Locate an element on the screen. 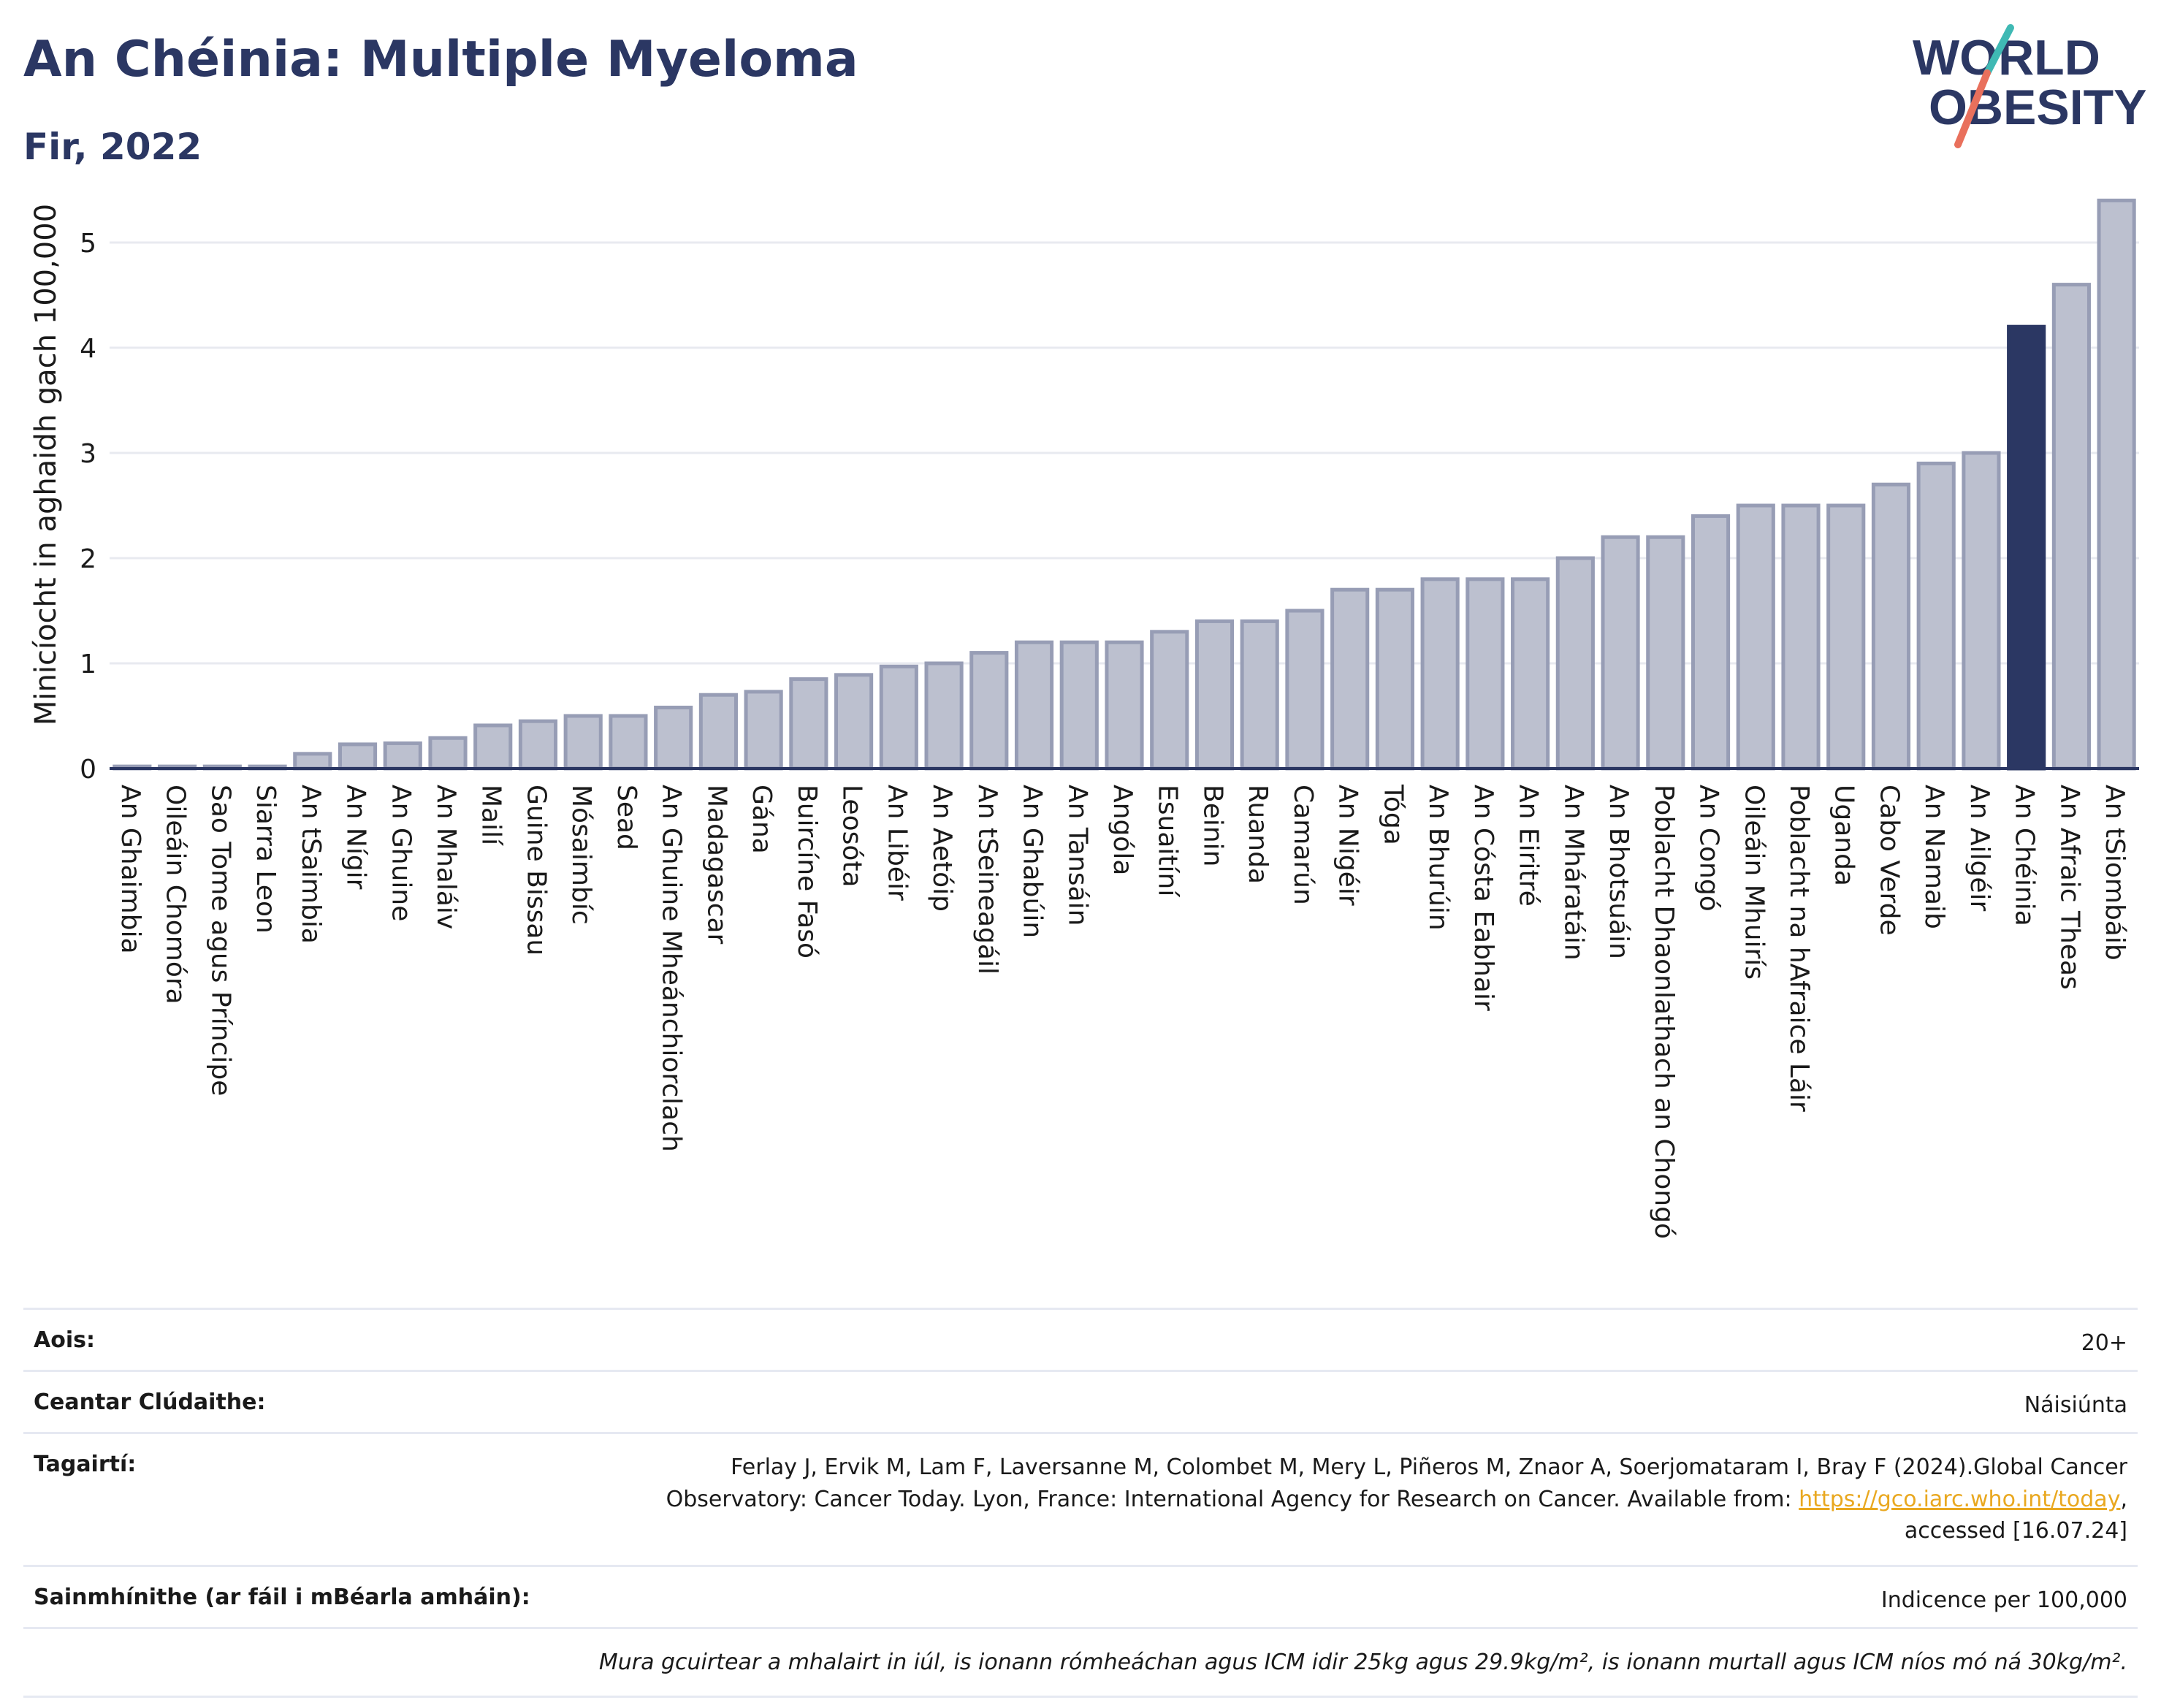  x-tick-label: An tSeineagáil is located at coordinates (987, 880).